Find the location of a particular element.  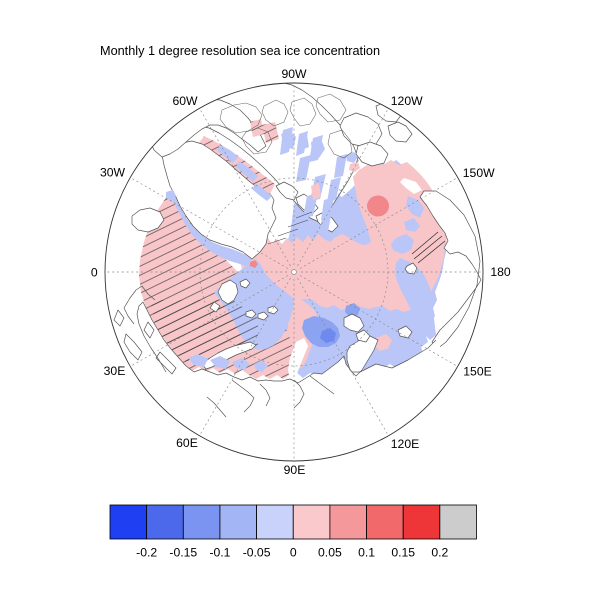

svg-text: -0.05 is located at coordinates (257, 553).